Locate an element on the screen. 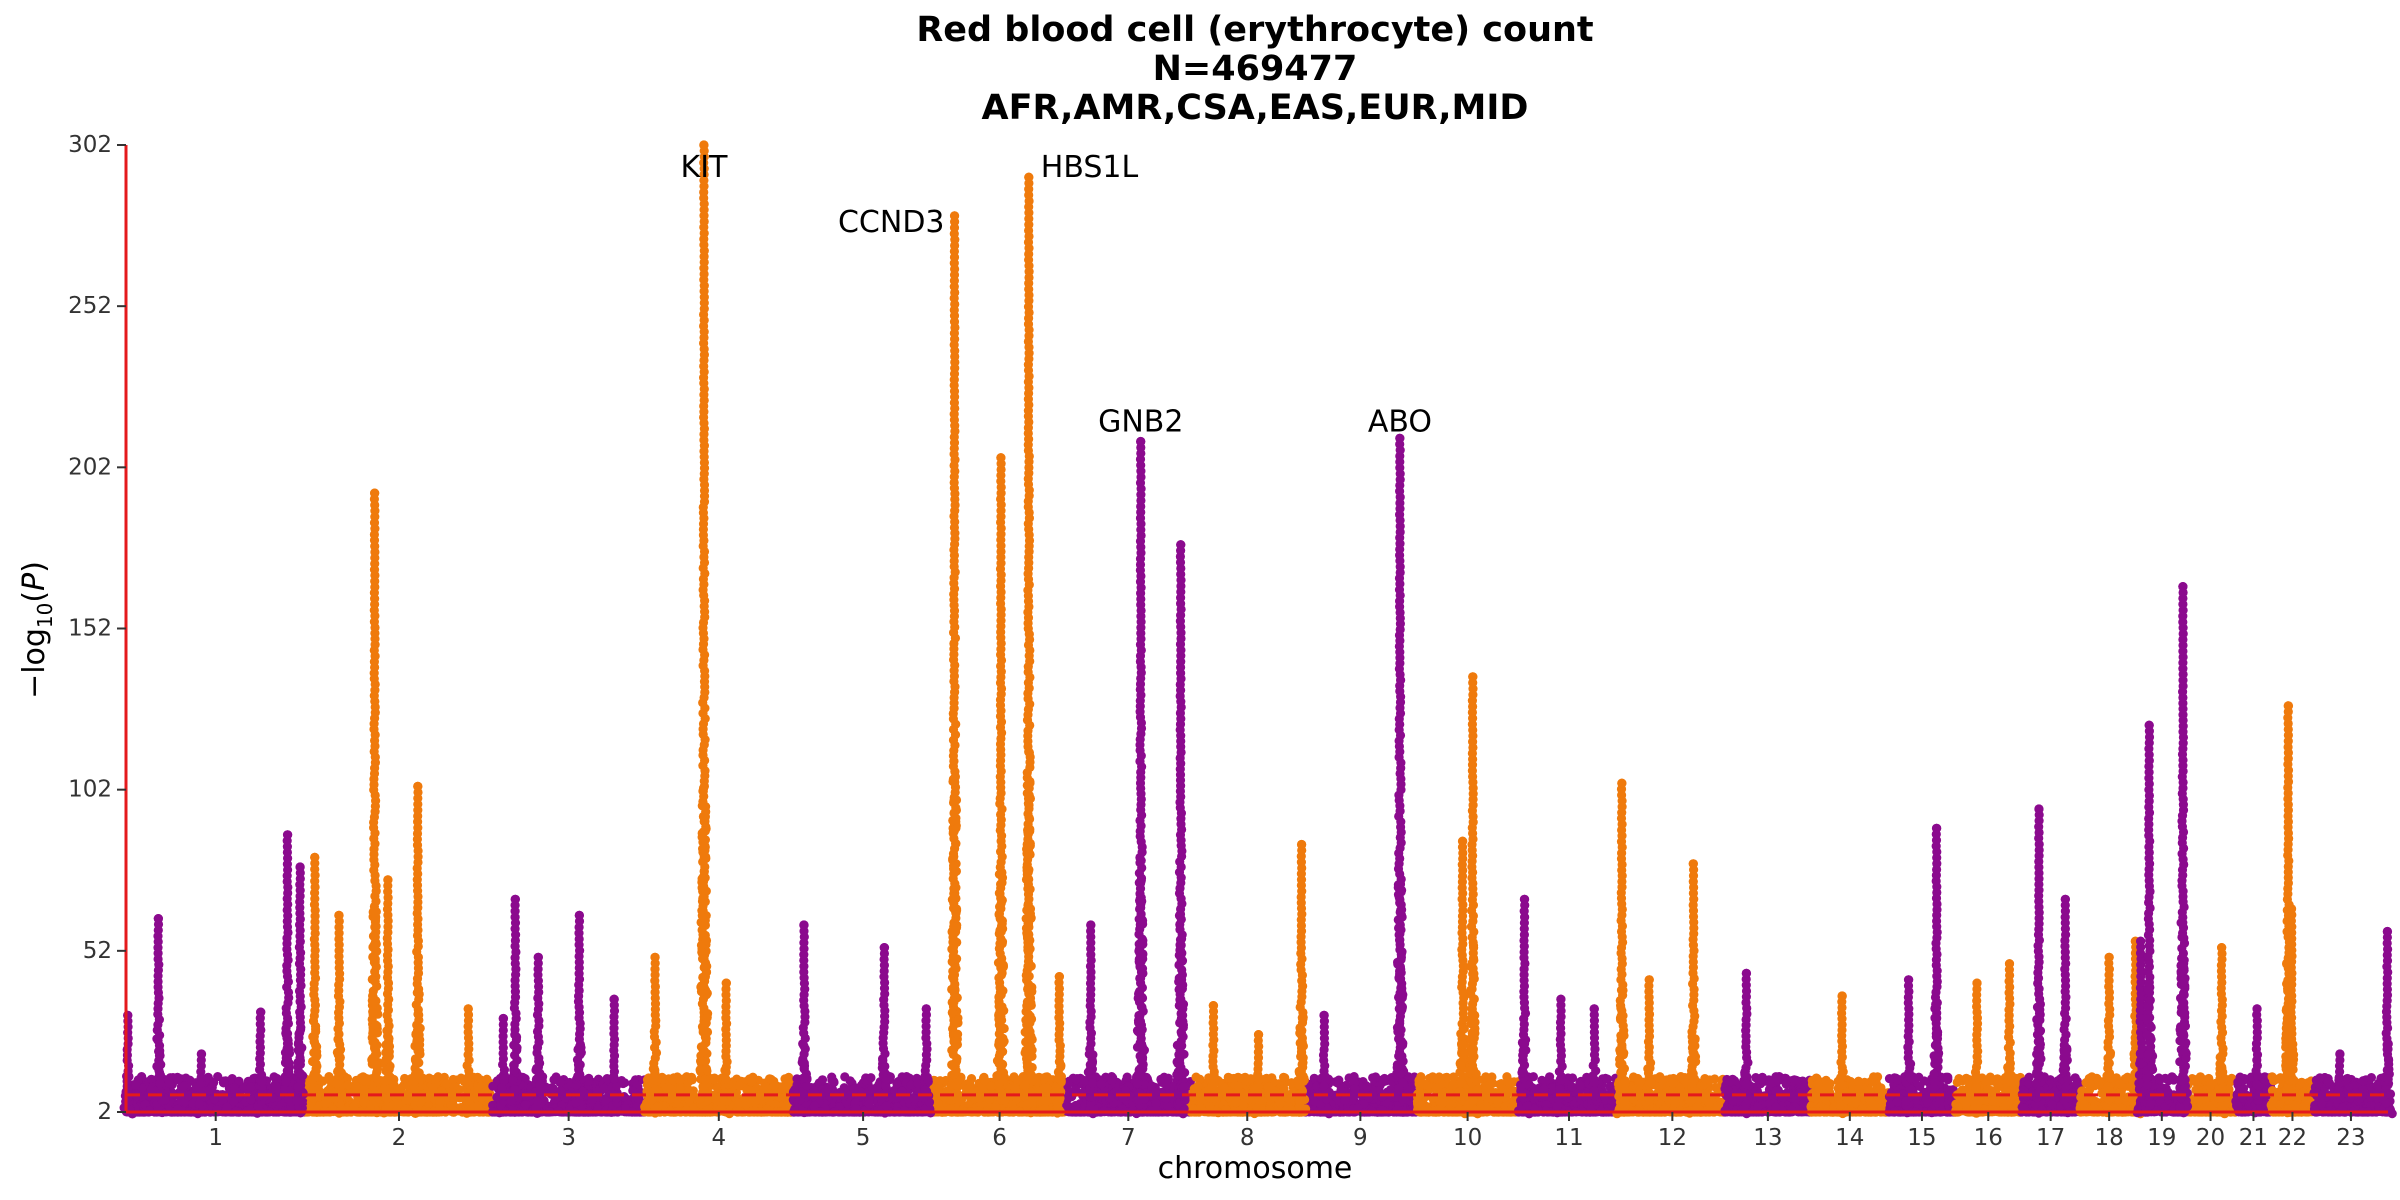 The width and height of the screenshot is (2400, 1200). chart-title-line-1: Red blood cell (erythrocyte) count is located at coordinates (1254, 30).